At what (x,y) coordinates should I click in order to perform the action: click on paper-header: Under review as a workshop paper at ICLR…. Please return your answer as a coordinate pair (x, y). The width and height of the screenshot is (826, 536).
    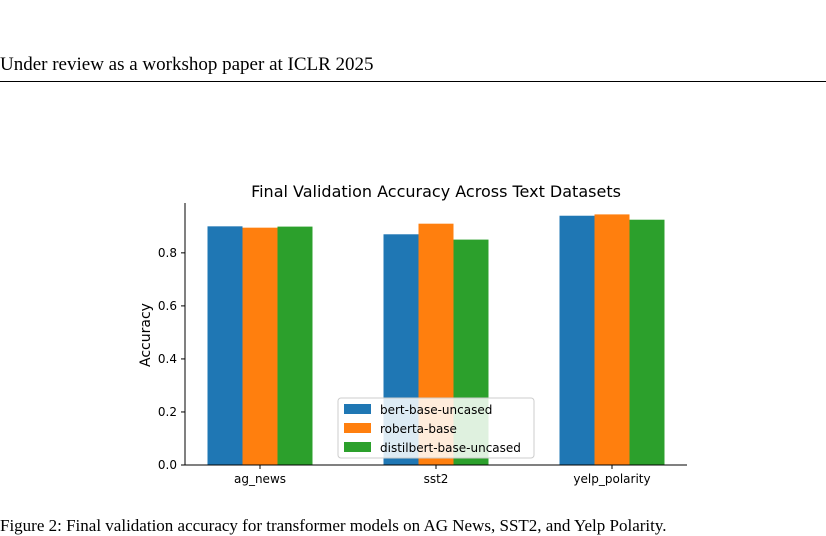
    Looking at the image, I should click on (187, 64).